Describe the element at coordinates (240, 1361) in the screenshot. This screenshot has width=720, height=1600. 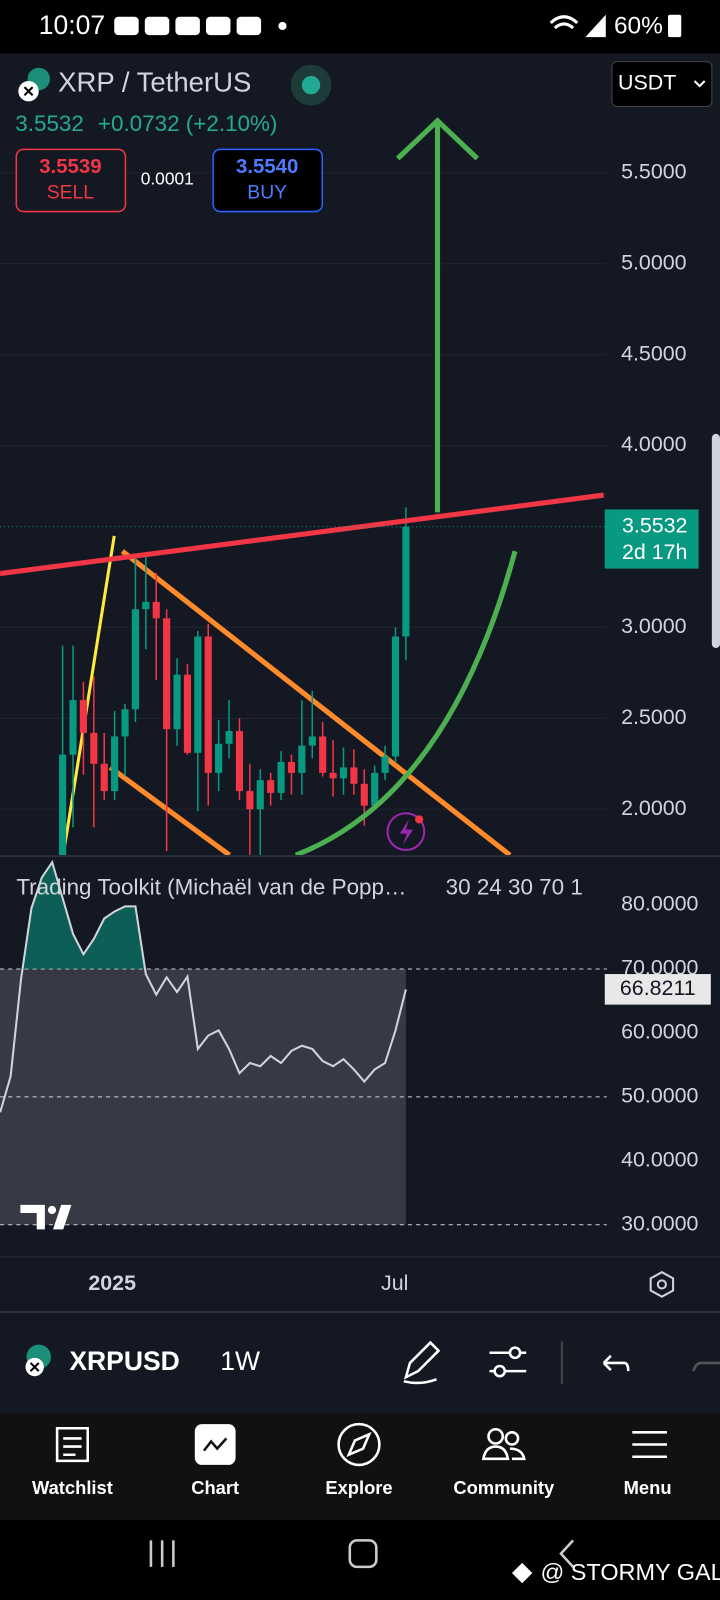
I see `toolbar-interval: 1W` at that location.